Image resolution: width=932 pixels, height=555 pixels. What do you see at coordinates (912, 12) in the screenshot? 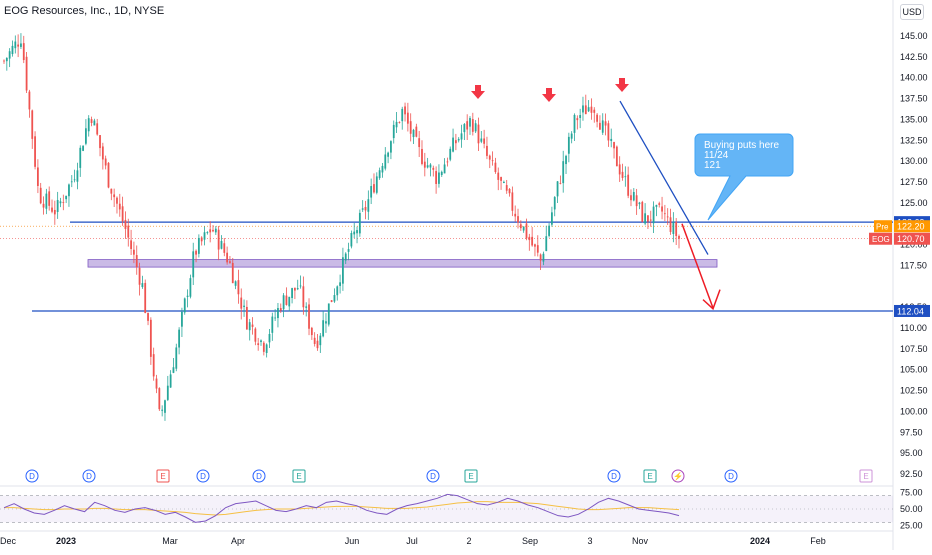
I see `currency-button: USD` at bounding box center [912, 12].